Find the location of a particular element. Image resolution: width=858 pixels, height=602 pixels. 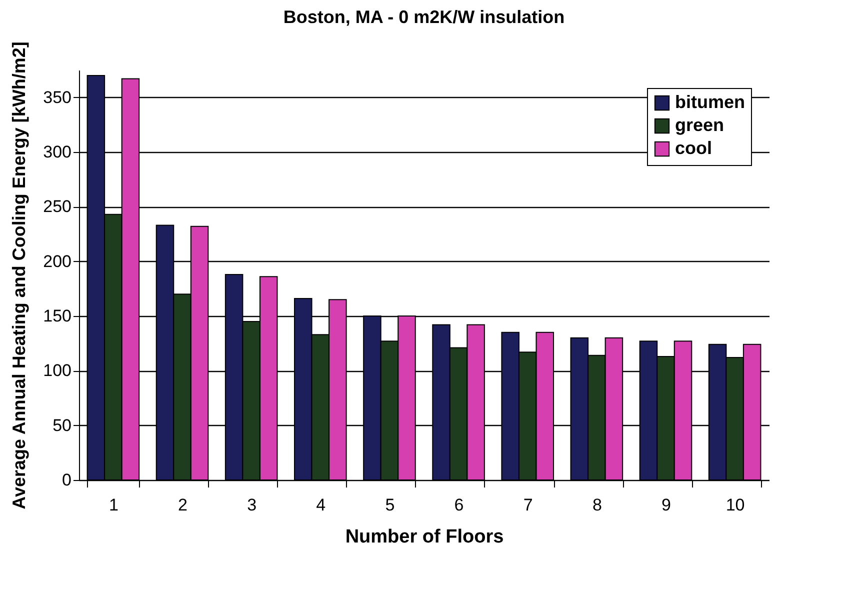

x-tick-label: 10 is located at coordinates (735, 505).